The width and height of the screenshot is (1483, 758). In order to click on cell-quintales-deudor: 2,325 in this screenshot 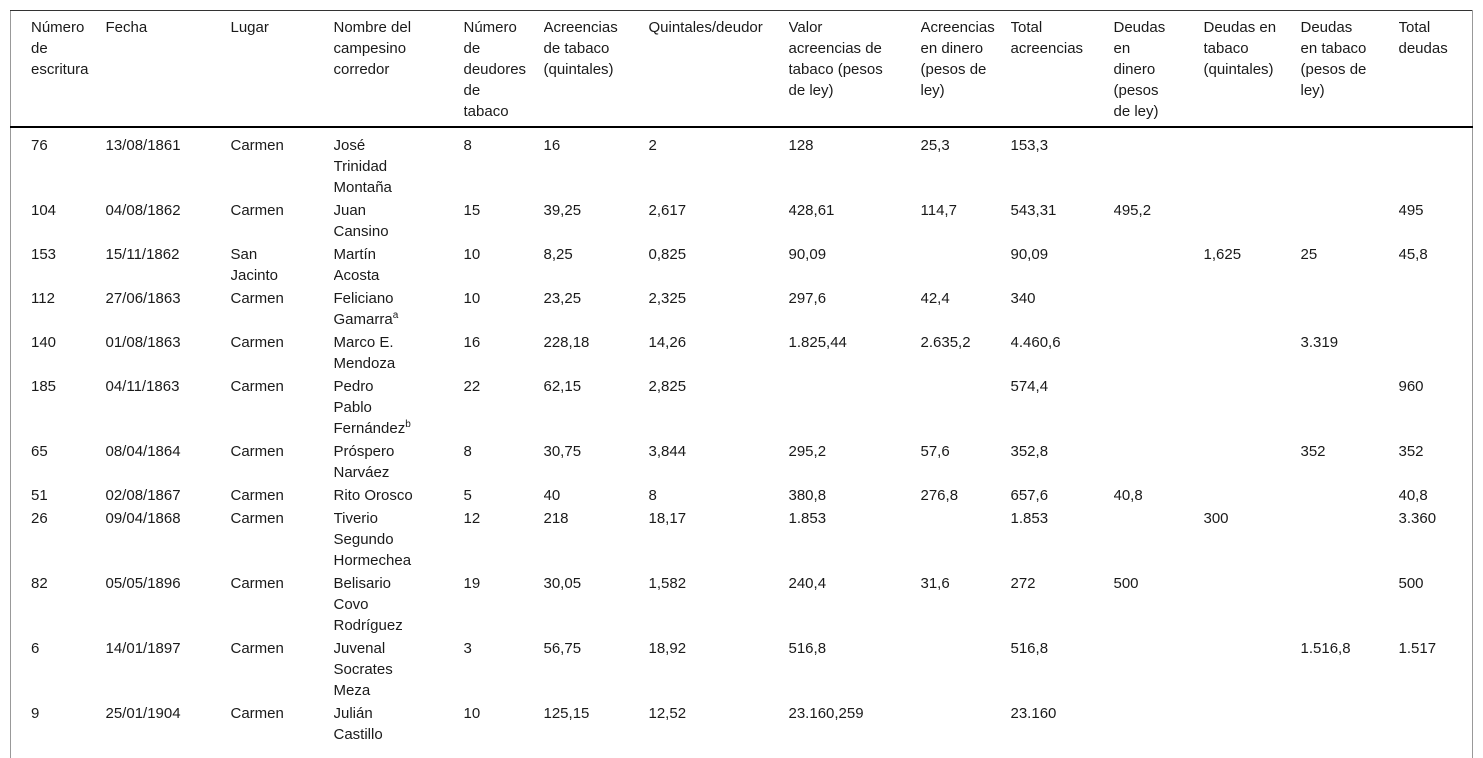, I will do `click(667, 298)`.